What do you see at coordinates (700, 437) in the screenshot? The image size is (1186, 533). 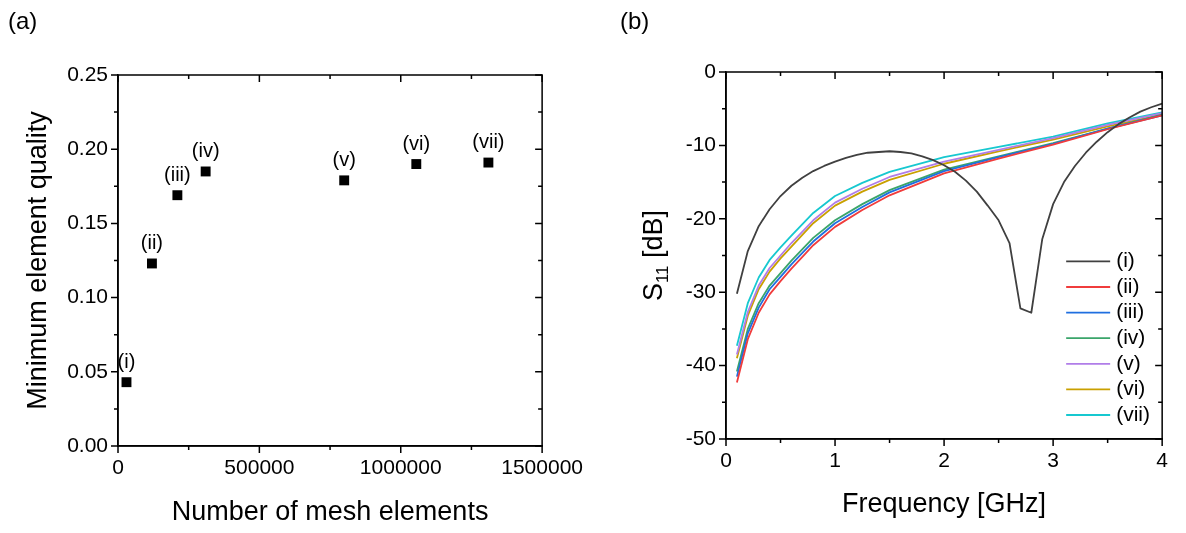 I see `y-tick-label: -50` at bounding box center [700, 437].